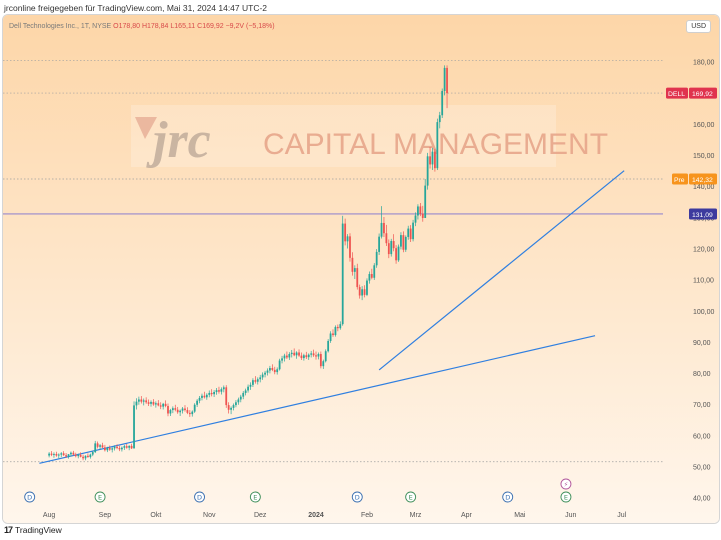  I want to click on symbol-name: Dell Technologies Inc., 1T, NYSE, so click(60, 26).